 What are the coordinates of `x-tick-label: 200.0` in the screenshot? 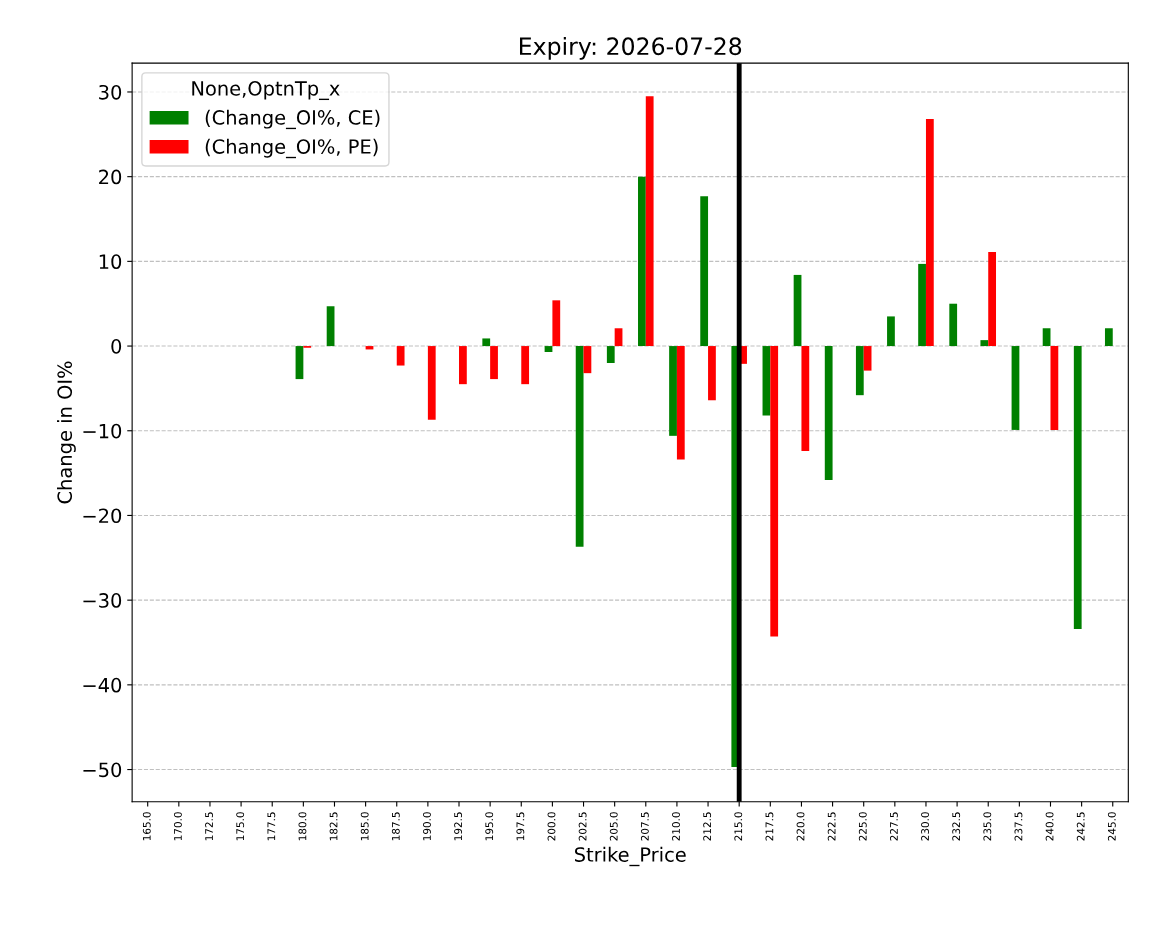 It's located at (551, 826).